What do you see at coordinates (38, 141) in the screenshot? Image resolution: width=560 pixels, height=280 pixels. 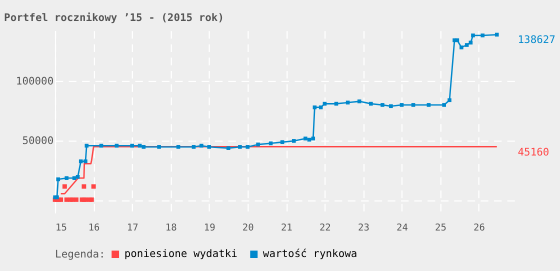 I see `y-tick-label: 50000` at bounding box center [38, 141].